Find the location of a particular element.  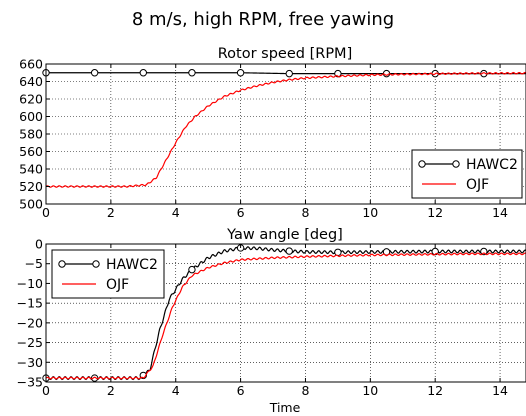

yaw-angle-title: Yaw angle [deg] is located at coordinates (284, 235).